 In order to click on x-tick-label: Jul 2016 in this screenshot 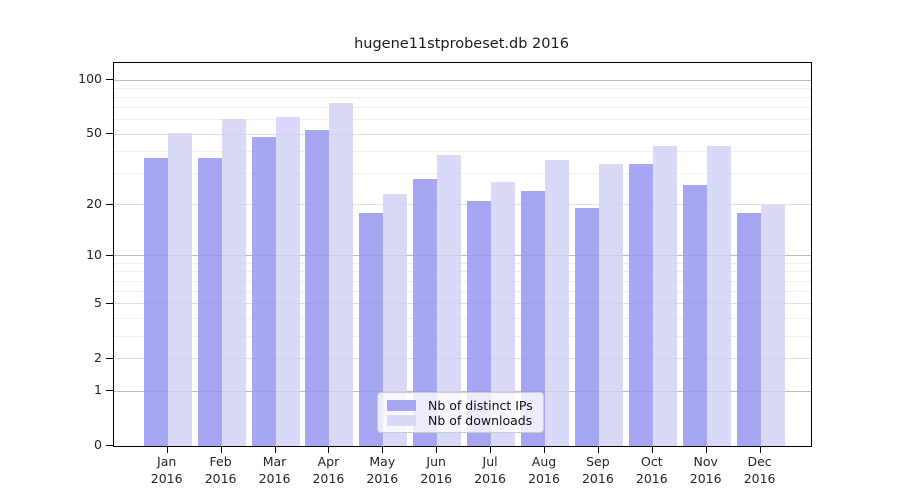, I will do `click(490, 470)`.